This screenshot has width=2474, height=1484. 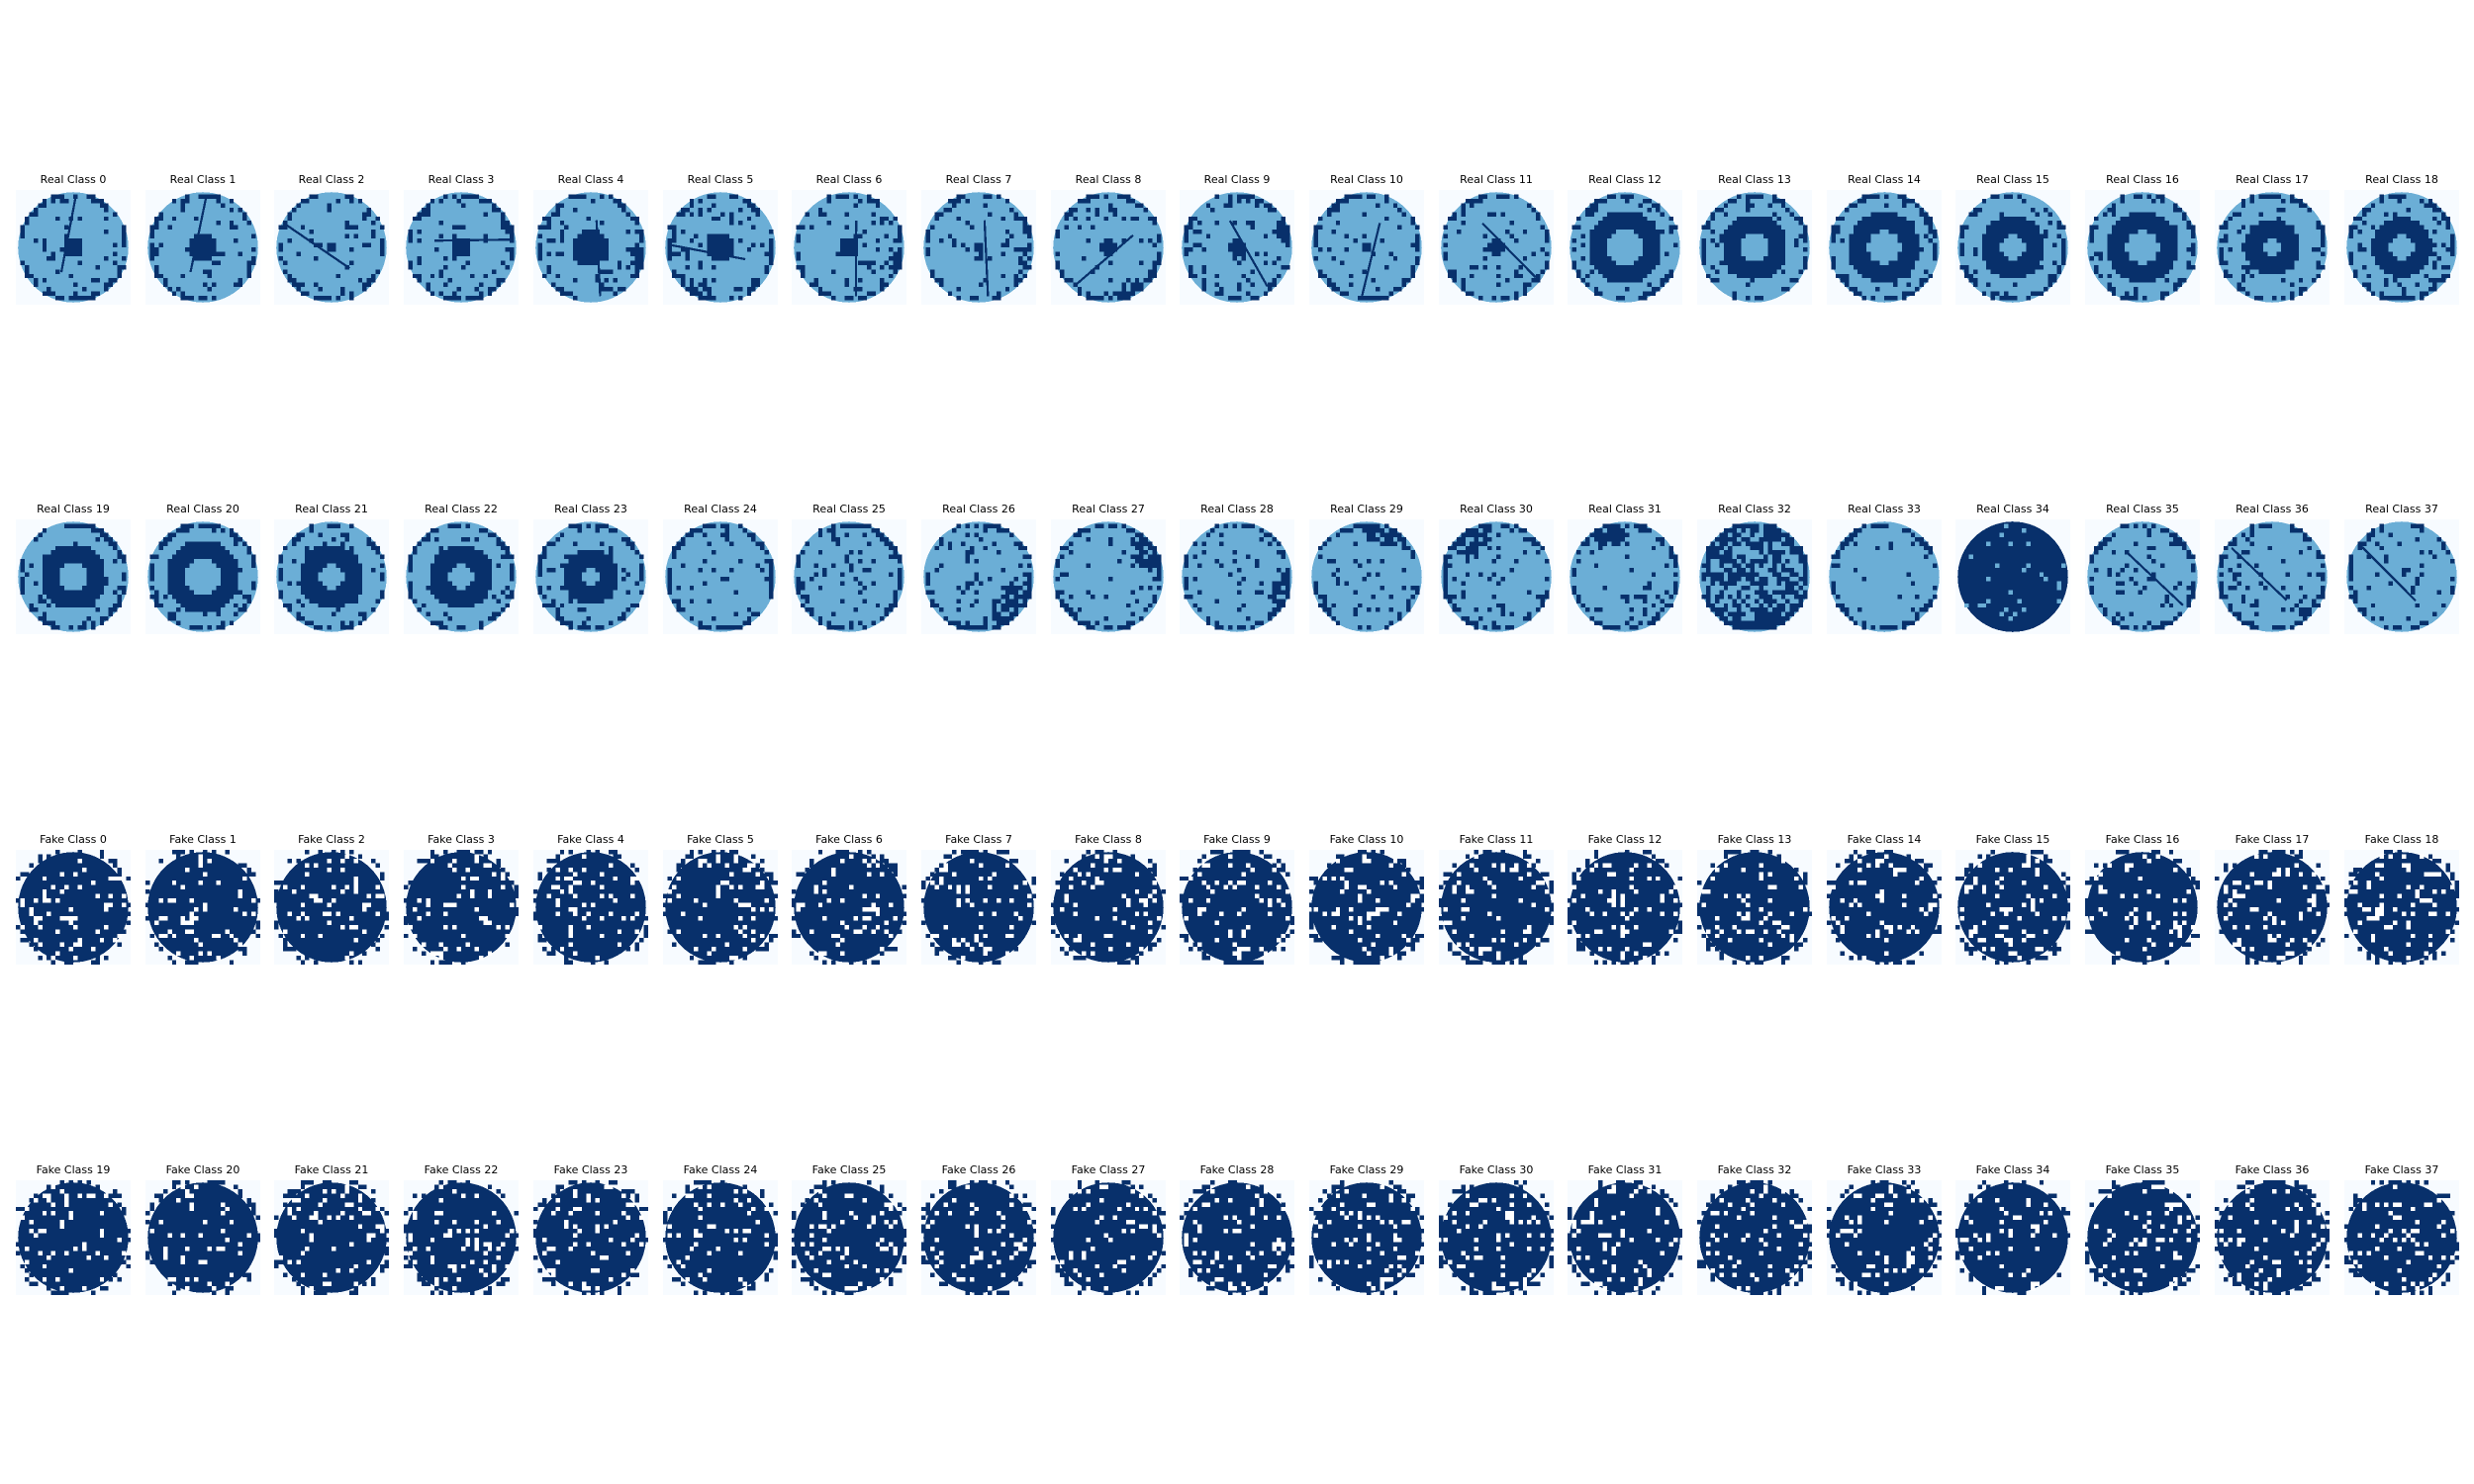 I want to click on panel-title: Fake Class 13, so click(x=1755, y=839).